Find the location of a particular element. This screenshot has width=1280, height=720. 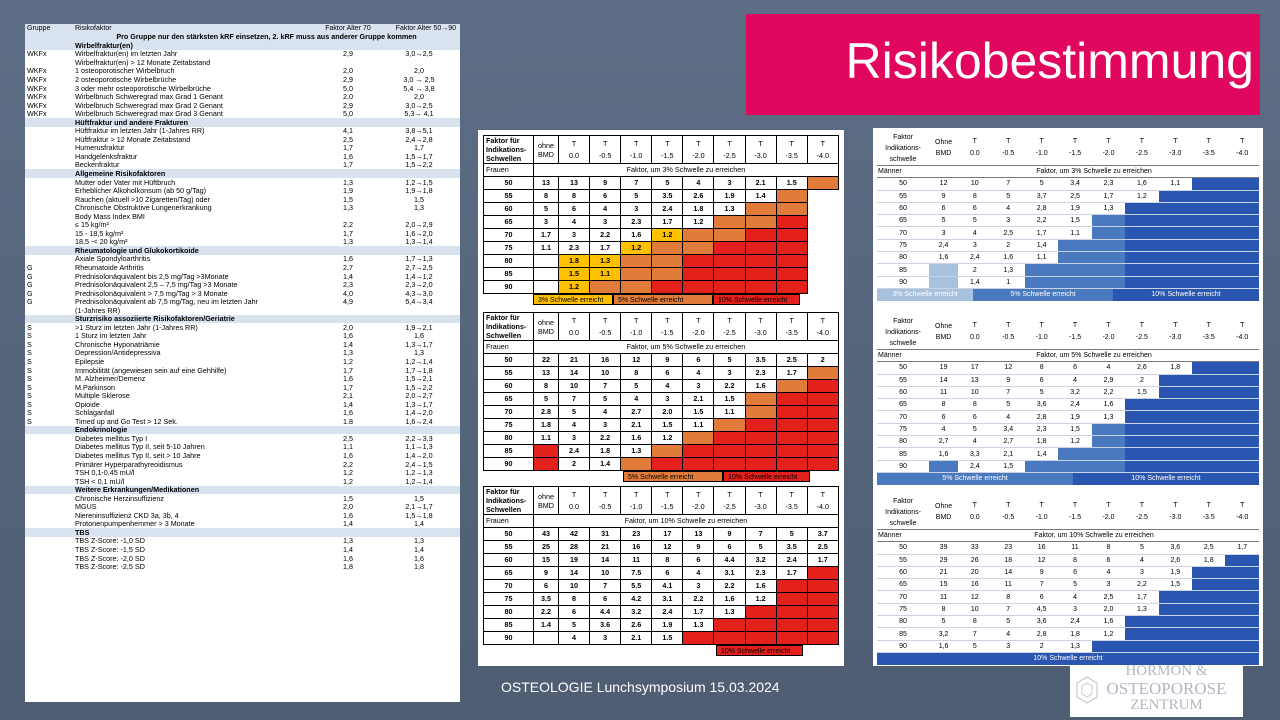

value-cell: 16 is located at coordinates (605, 360).